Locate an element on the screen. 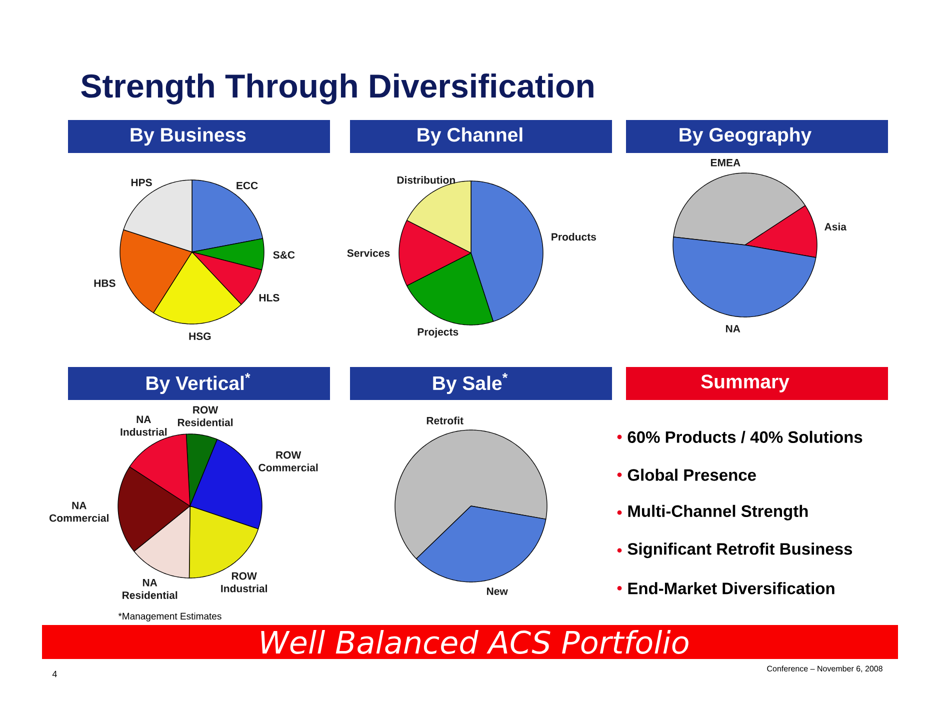 The width and height of the screenshot is (942, 728). text: *Management Estimates is located at coordinates (170, 617).